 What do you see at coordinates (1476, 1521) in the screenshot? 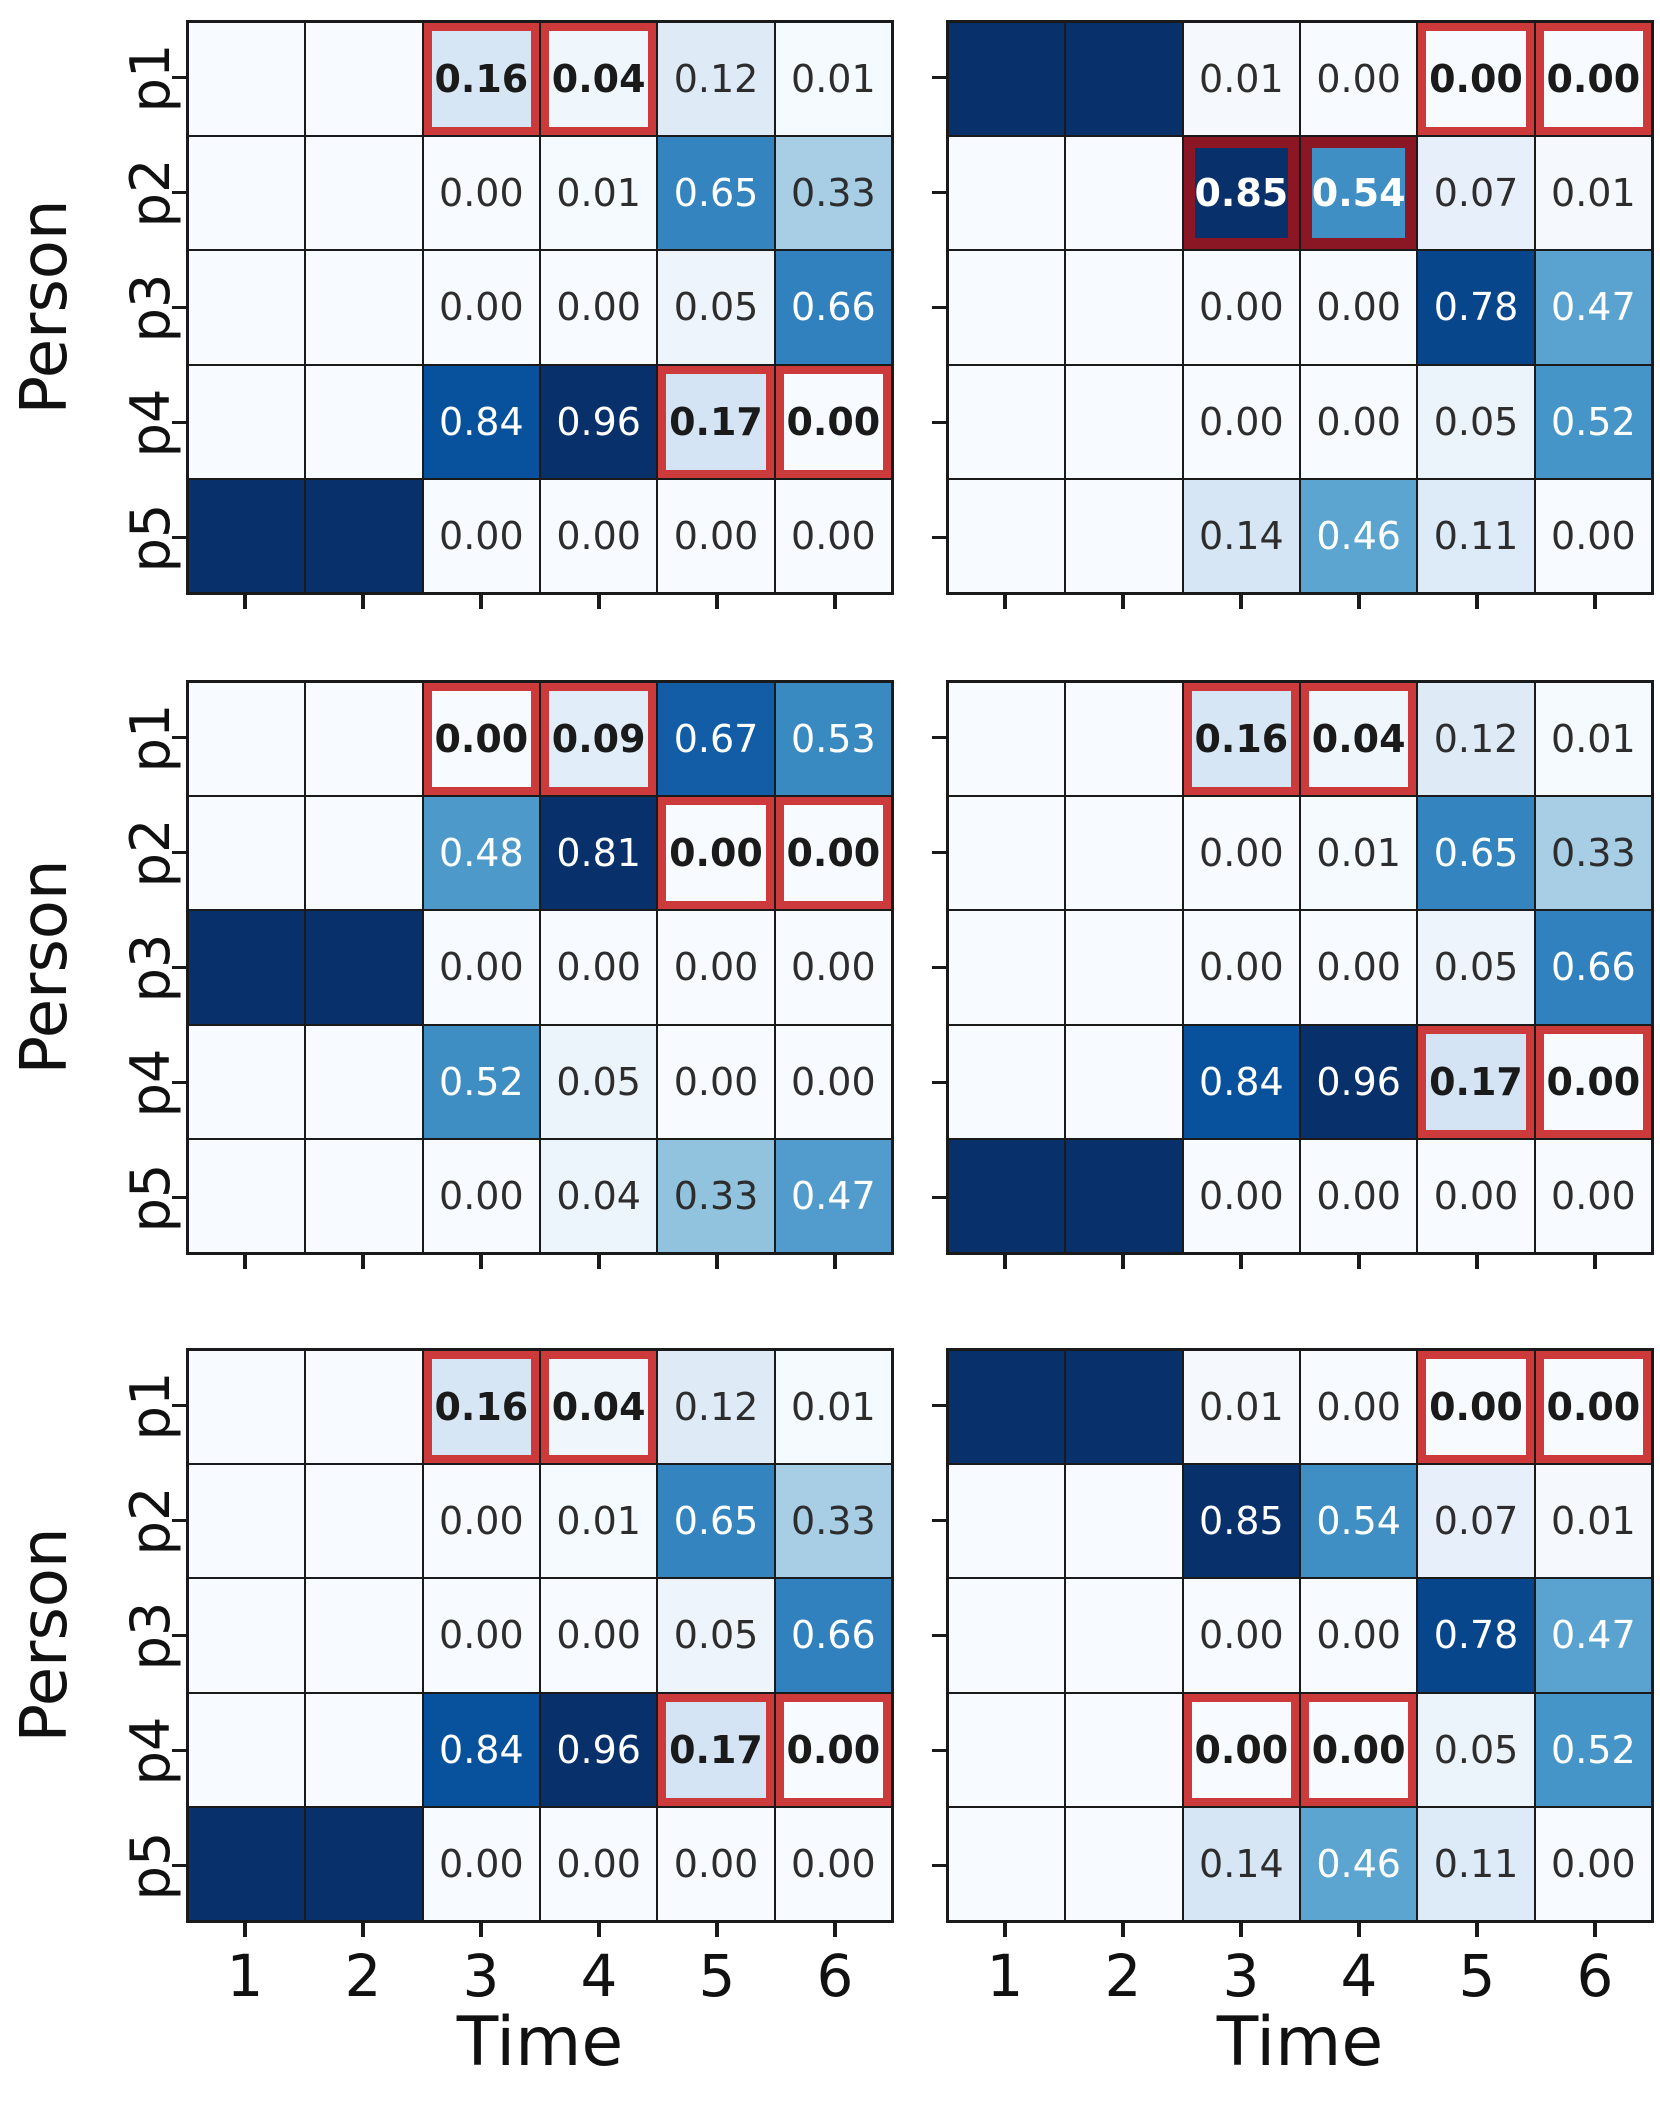
I see `heatmap-cell: 0.07` at bounding box center [1476, 1521].